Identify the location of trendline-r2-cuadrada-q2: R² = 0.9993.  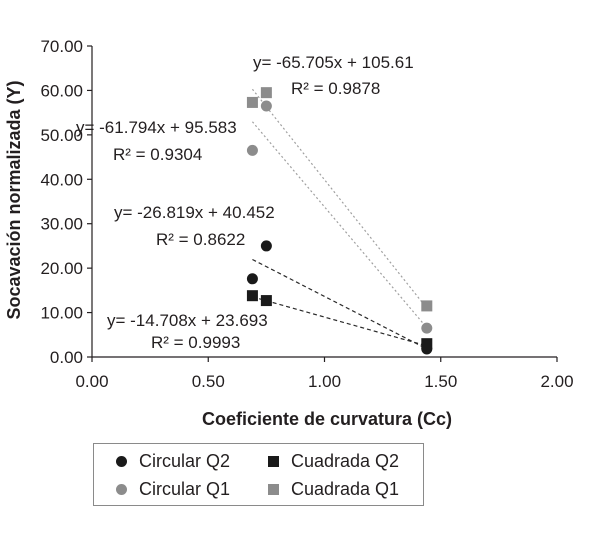
(195, 342).